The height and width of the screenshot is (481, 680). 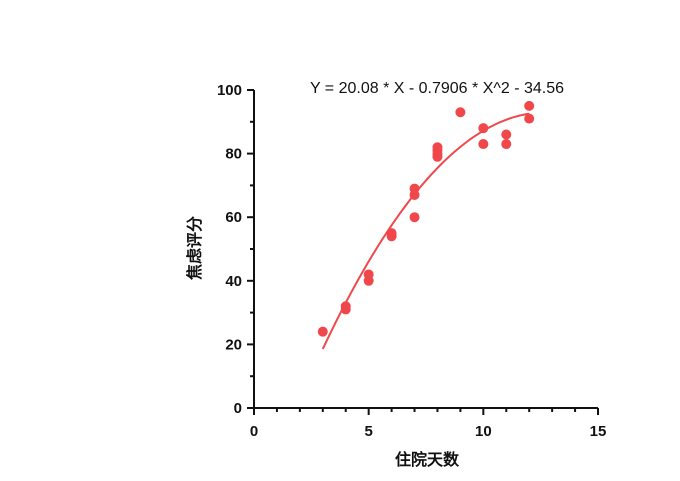 I want to click on y-tick-label: 40, so click(x=233, y=281).